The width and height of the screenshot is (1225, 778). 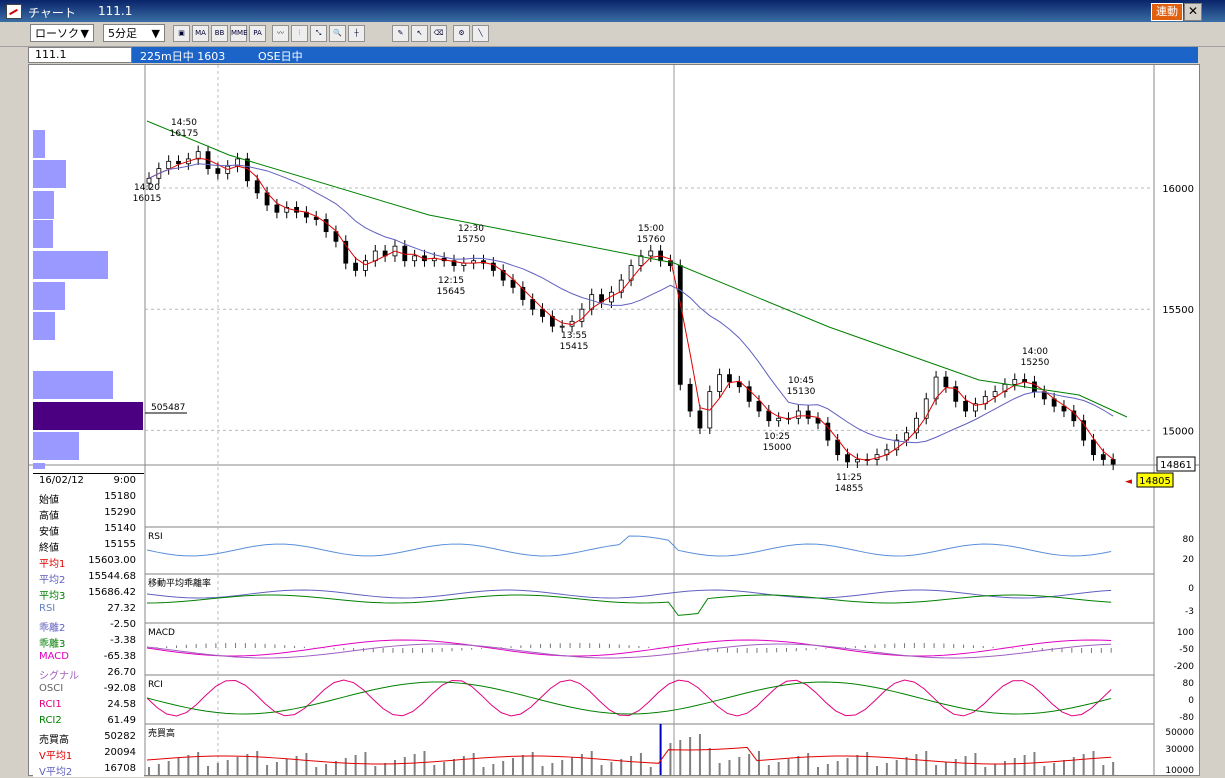 I want to click on last-price-box, so click(x=1155, y=480).